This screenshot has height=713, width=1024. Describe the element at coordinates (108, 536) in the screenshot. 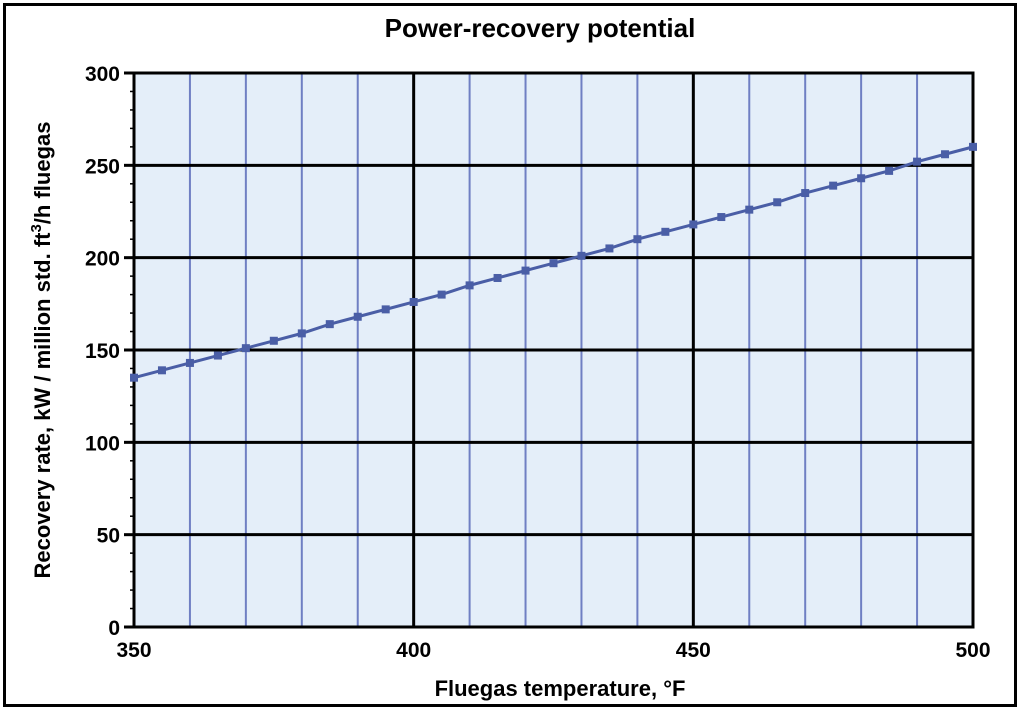

I see `y-tick-label-50: 50` at that location.